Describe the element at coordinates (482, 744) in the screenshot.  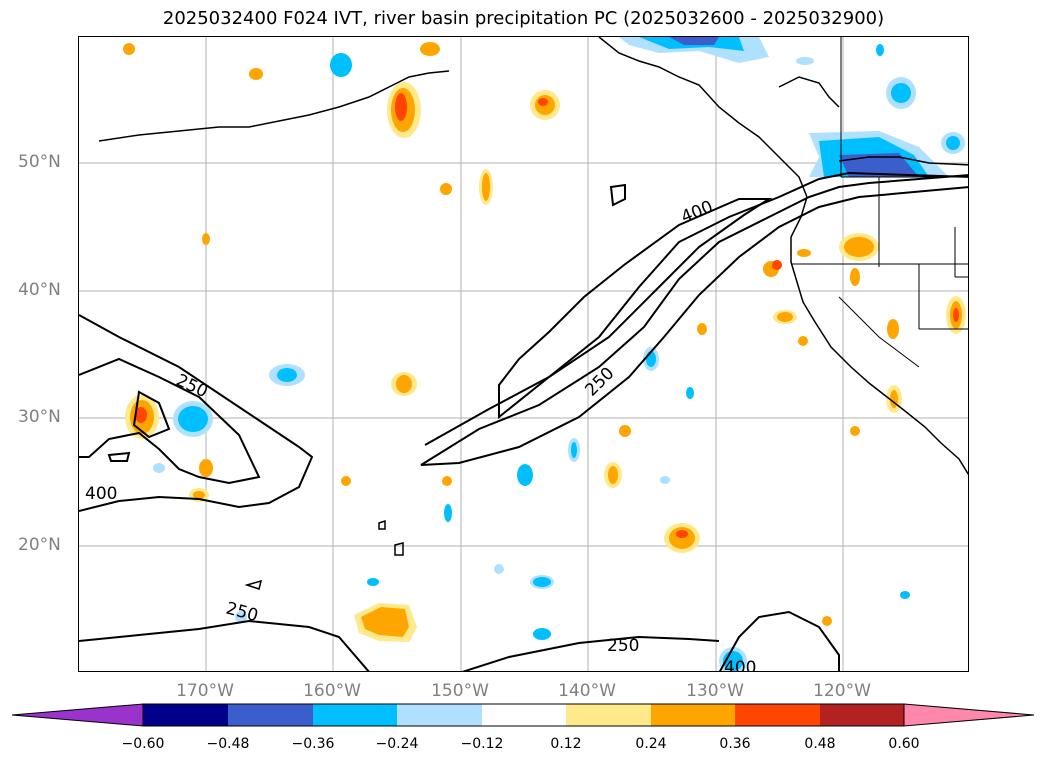
I see `colorbar-tick: −0.12` at that location.